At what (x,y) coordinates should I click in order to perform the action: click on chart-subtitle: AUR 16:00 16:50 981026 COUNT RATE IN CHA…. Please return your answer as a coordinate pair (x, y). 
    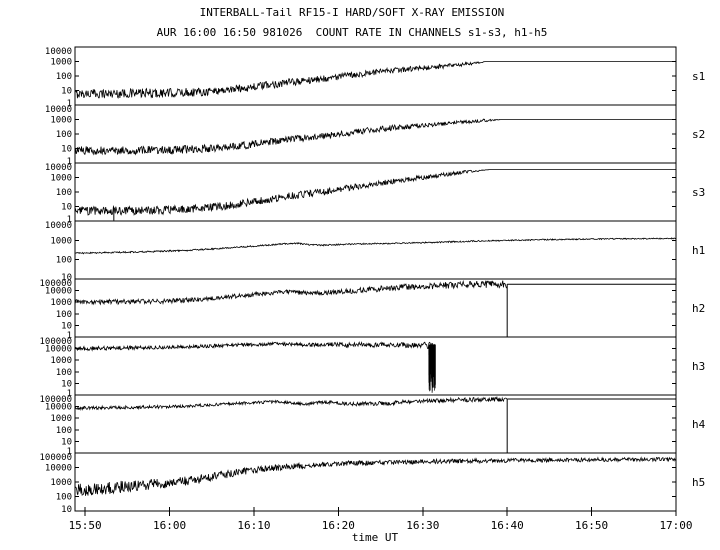
    Looking at the image, I should click on (352, 32).